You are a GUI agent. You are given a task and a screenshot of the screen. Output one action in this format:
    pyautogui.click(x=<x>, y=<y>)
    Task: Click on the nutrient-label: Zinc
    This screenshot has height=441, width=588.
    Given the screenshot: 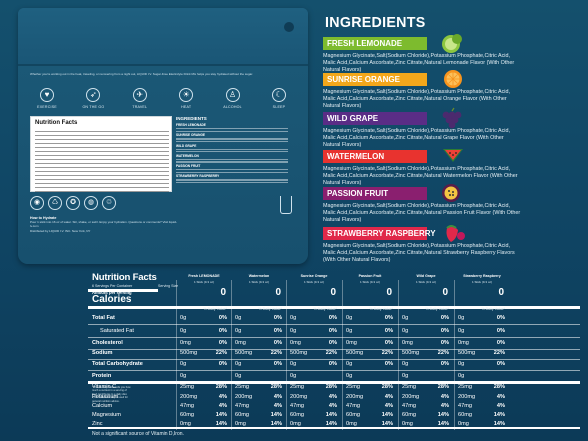 What is the action you would take?
    pyautogui.click(x=97, y=424)
    